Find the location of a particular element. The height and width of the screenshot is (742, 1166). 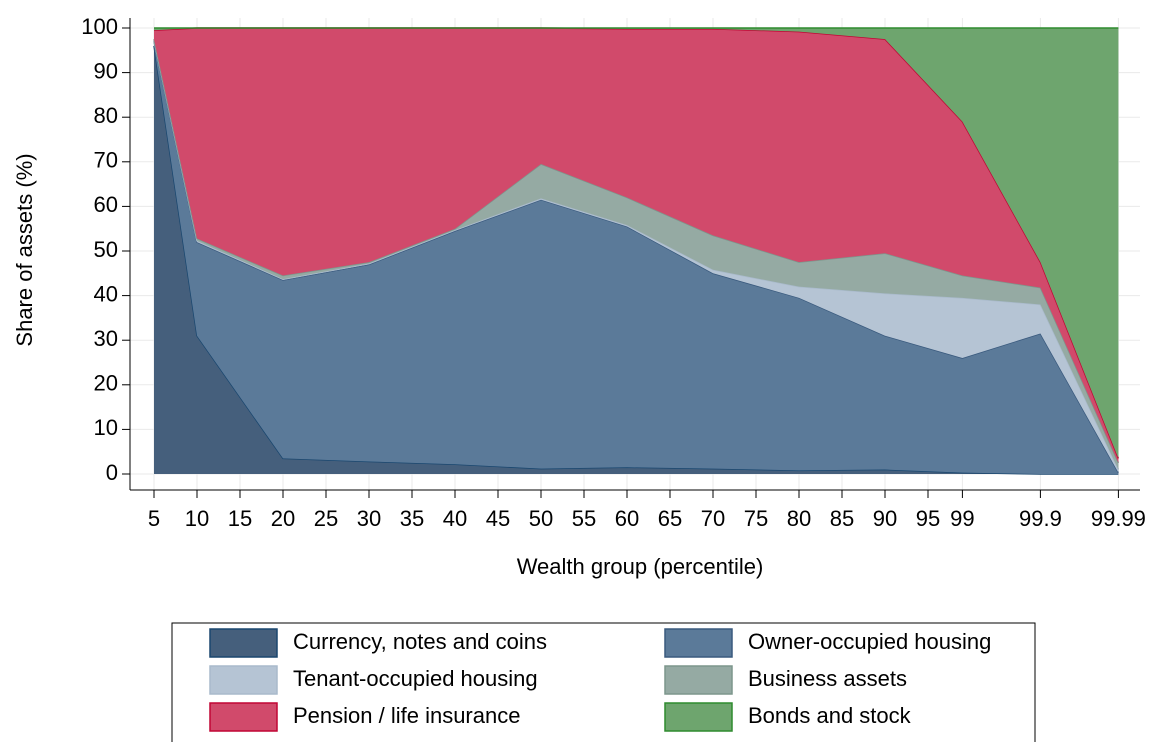

x-tick-label: 99 is located at coordinates (962, 518).